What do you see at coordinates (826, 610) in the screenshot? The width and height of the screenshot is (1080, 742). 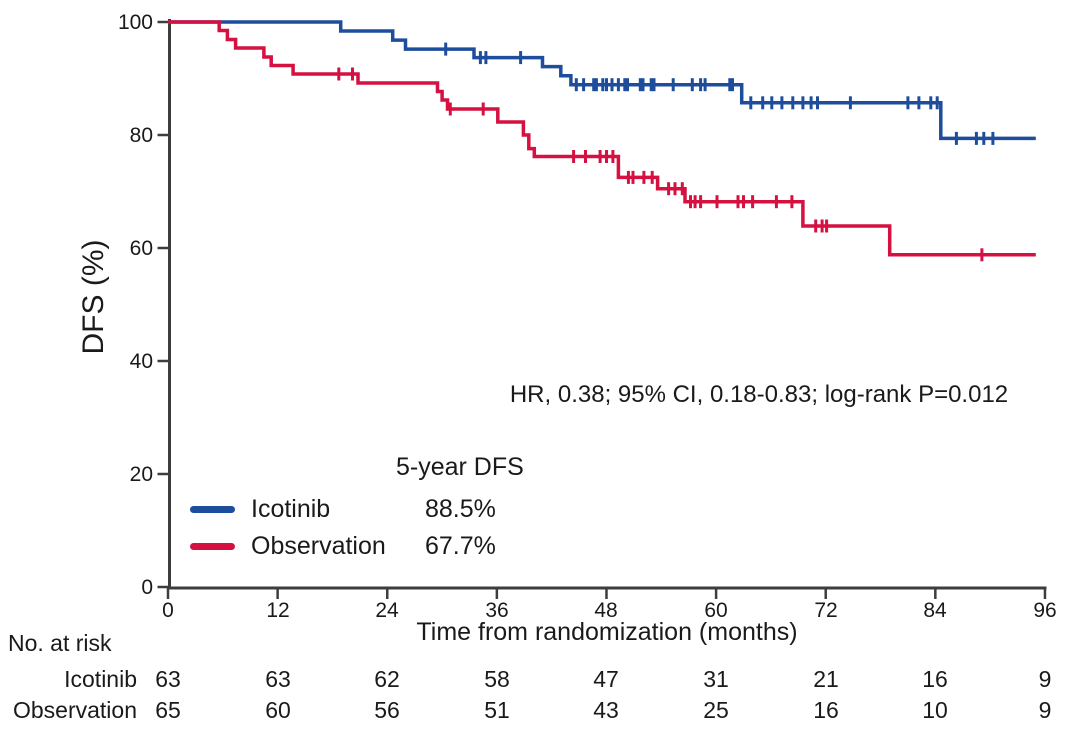 I see `x-tick-label: 72` at bounding box center [826, 610].